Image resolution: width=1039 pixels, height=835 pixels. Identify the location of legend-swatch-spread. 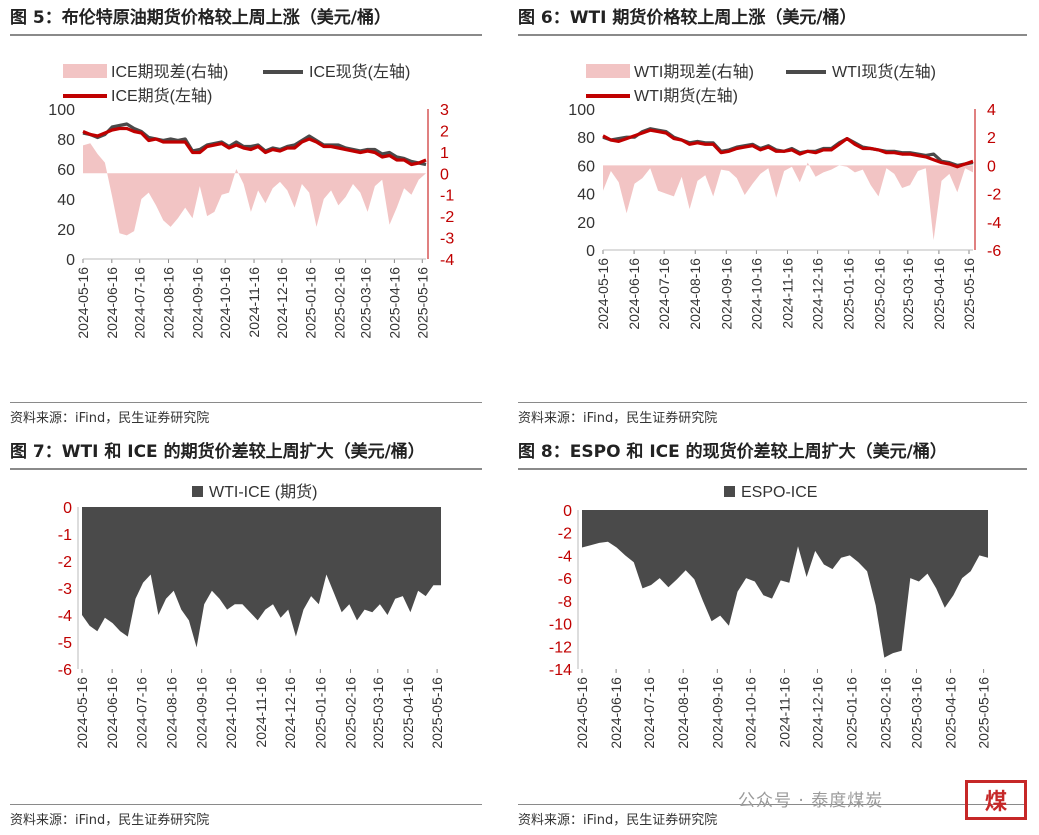
(85, 71).